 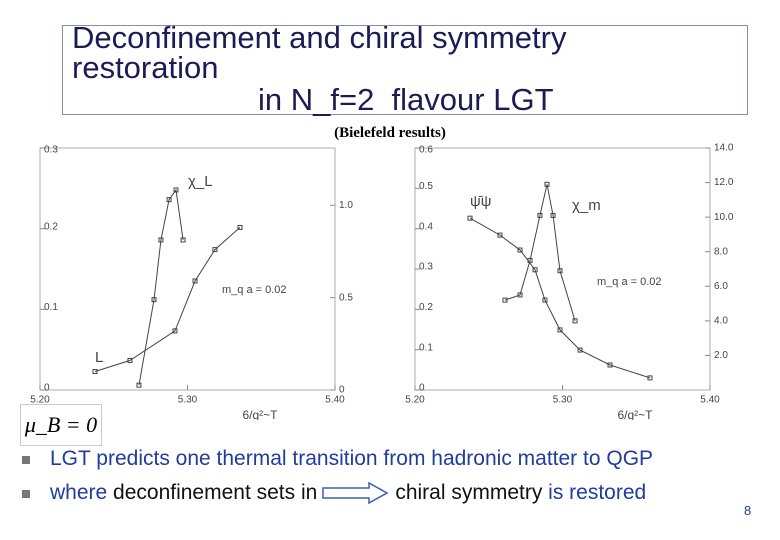 I want to click on bullet-text: where, so click(x=82, y=492).